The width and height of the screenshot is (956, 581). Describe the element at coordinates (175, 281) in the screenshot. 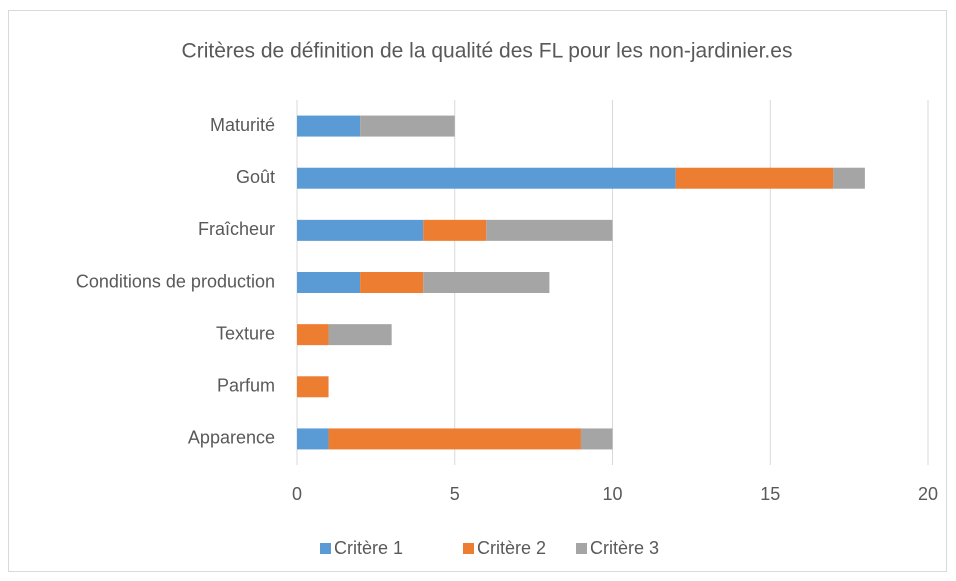

I see `y-tick-label: Conditions de production` at that location.